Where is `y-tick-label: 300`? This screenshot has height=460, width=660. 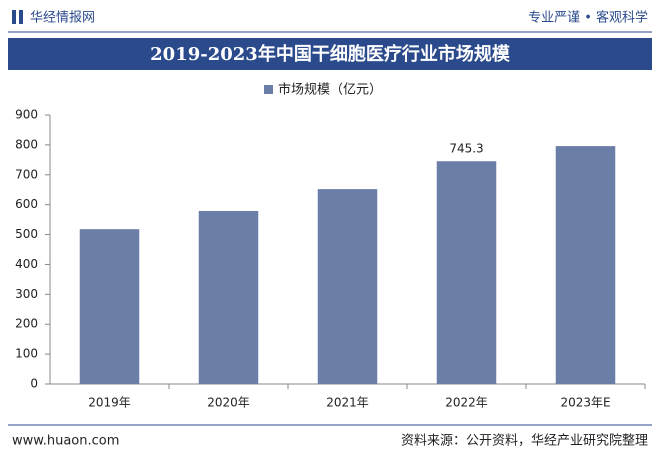
y-tick-label: 300 is located at coordinates (26, 294).